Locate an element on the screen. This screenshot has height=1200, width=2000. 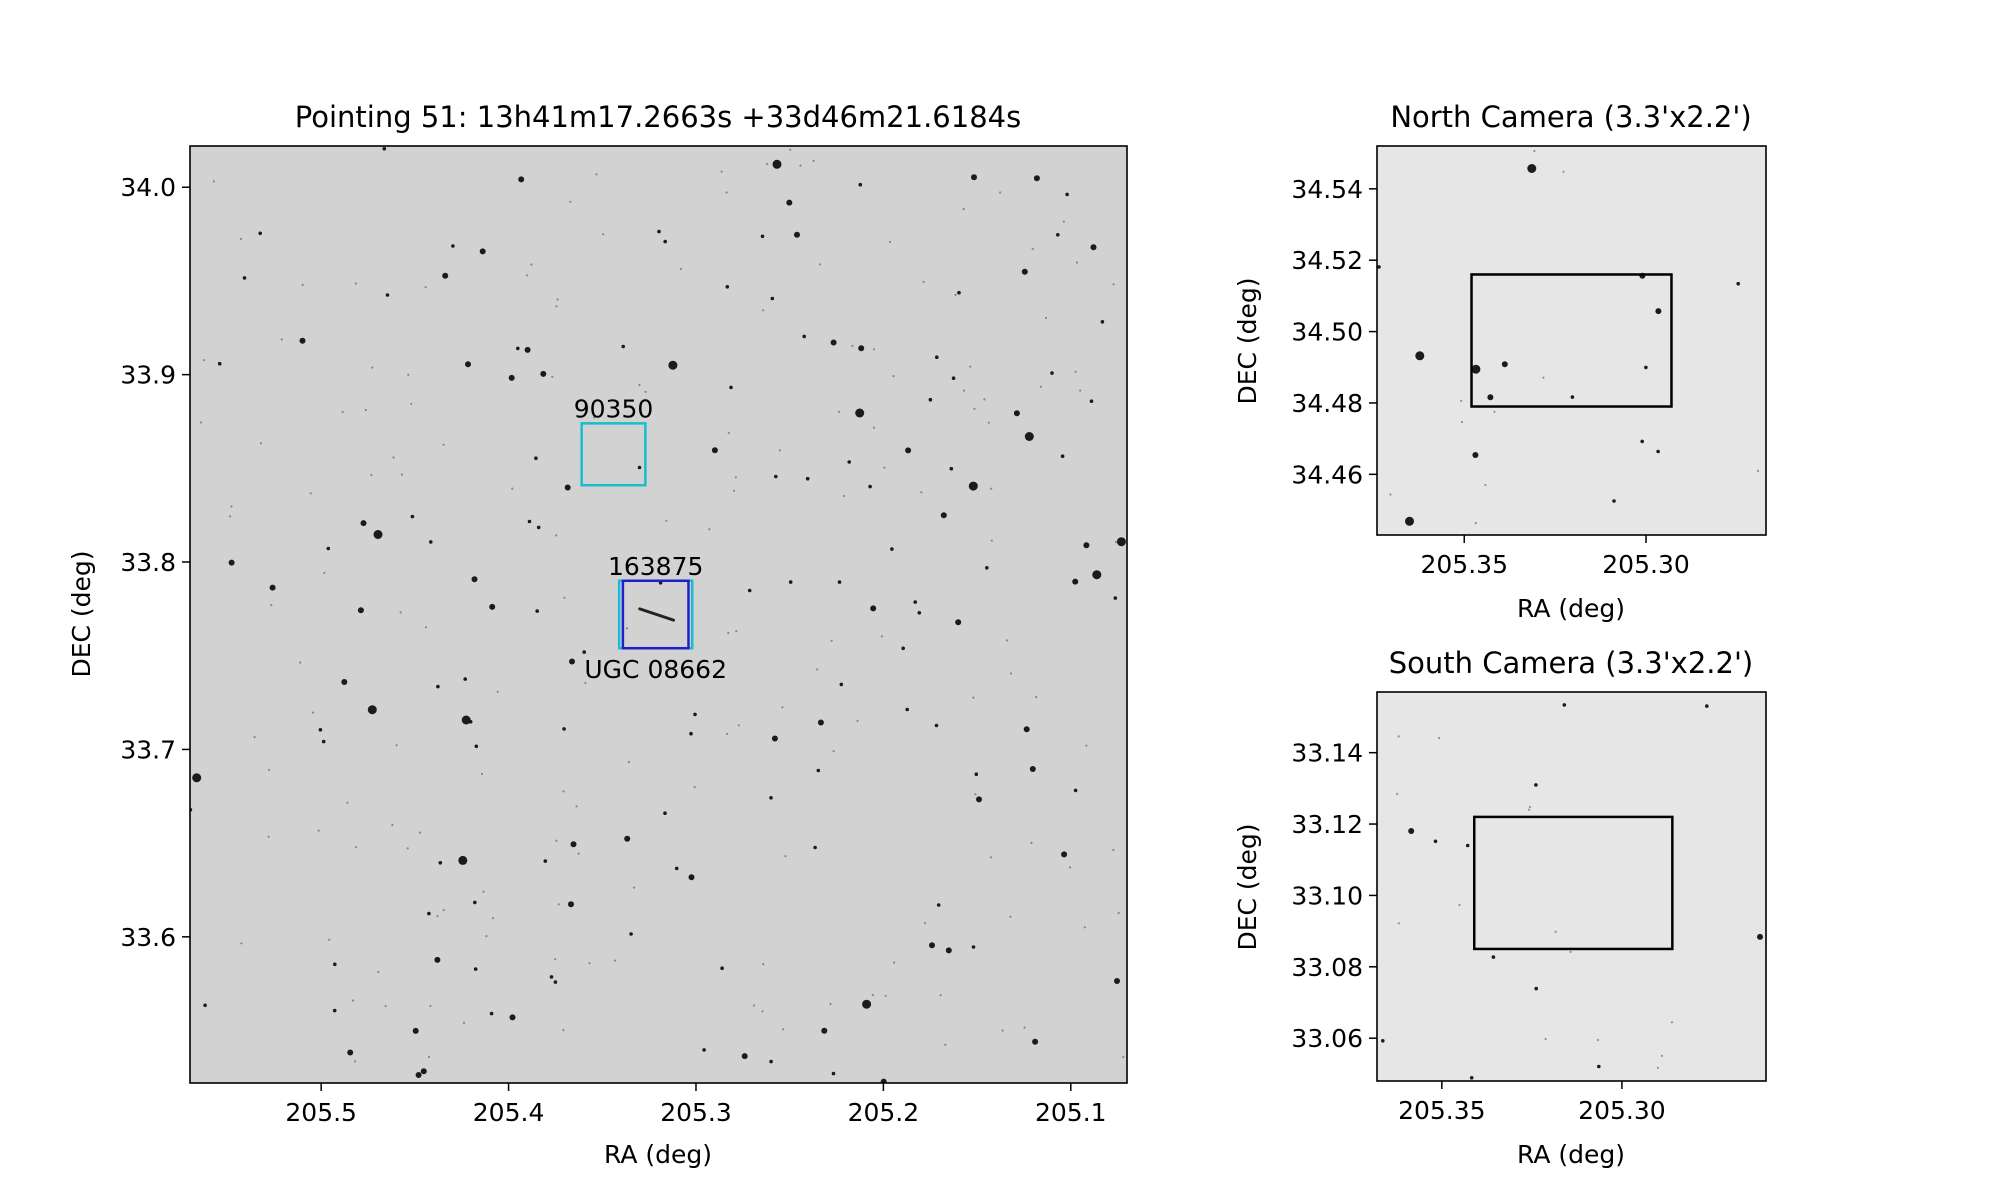
annotation-label: UGC 08662 is located at coordinates (655, 669).